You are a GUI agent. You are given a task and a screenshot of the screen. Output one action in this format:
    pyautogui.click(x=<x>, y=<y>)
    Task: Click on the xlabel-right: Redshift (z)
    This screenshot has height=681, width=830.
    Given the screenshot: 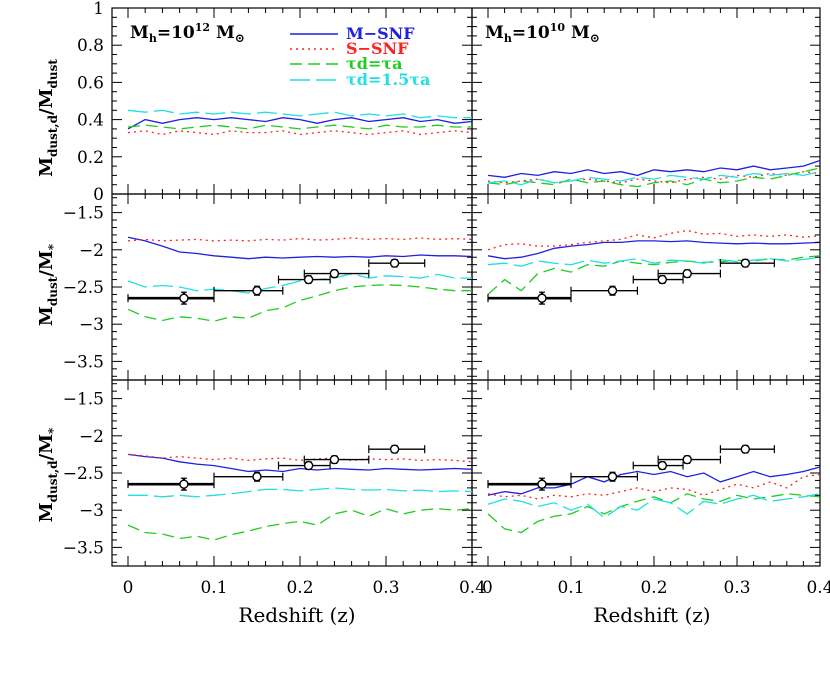 What is the action you would take?
    pyautogui.click(x=651, y=615)
    